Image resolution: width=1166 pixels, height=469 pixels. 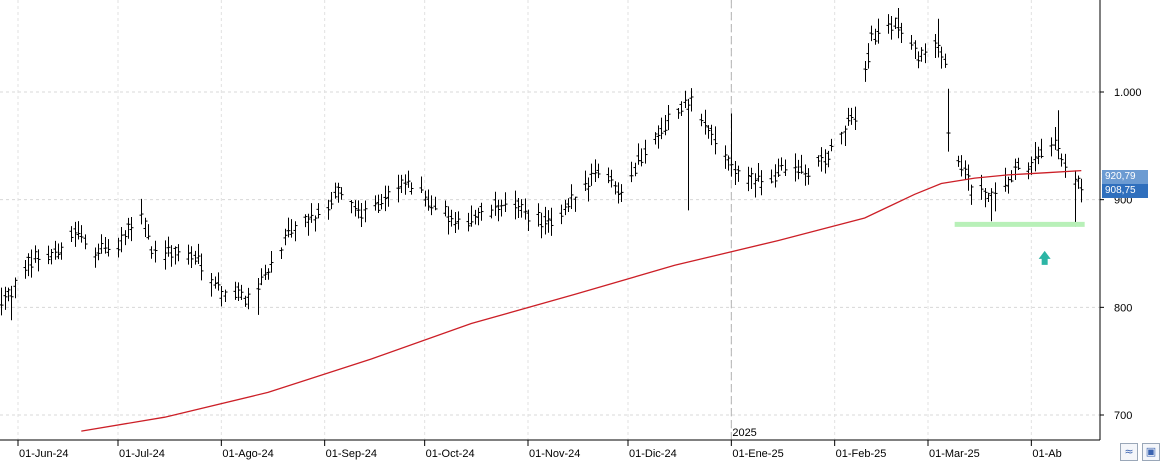 I want to click on x-tick-label: 01-Feb-25, so click(x=861, y=454).